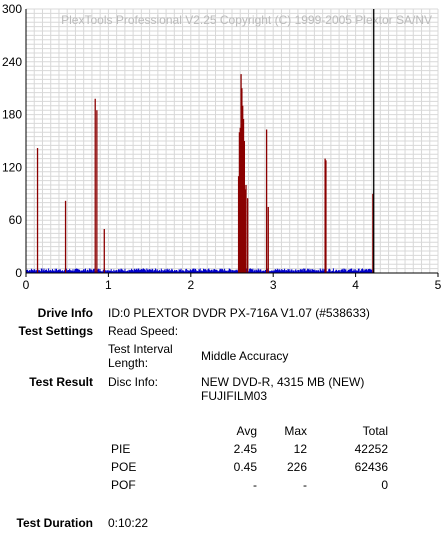  Describe the element at coordinates (300, 449) in the screenshot. I see `table-row-pie-max: 12` at that location.